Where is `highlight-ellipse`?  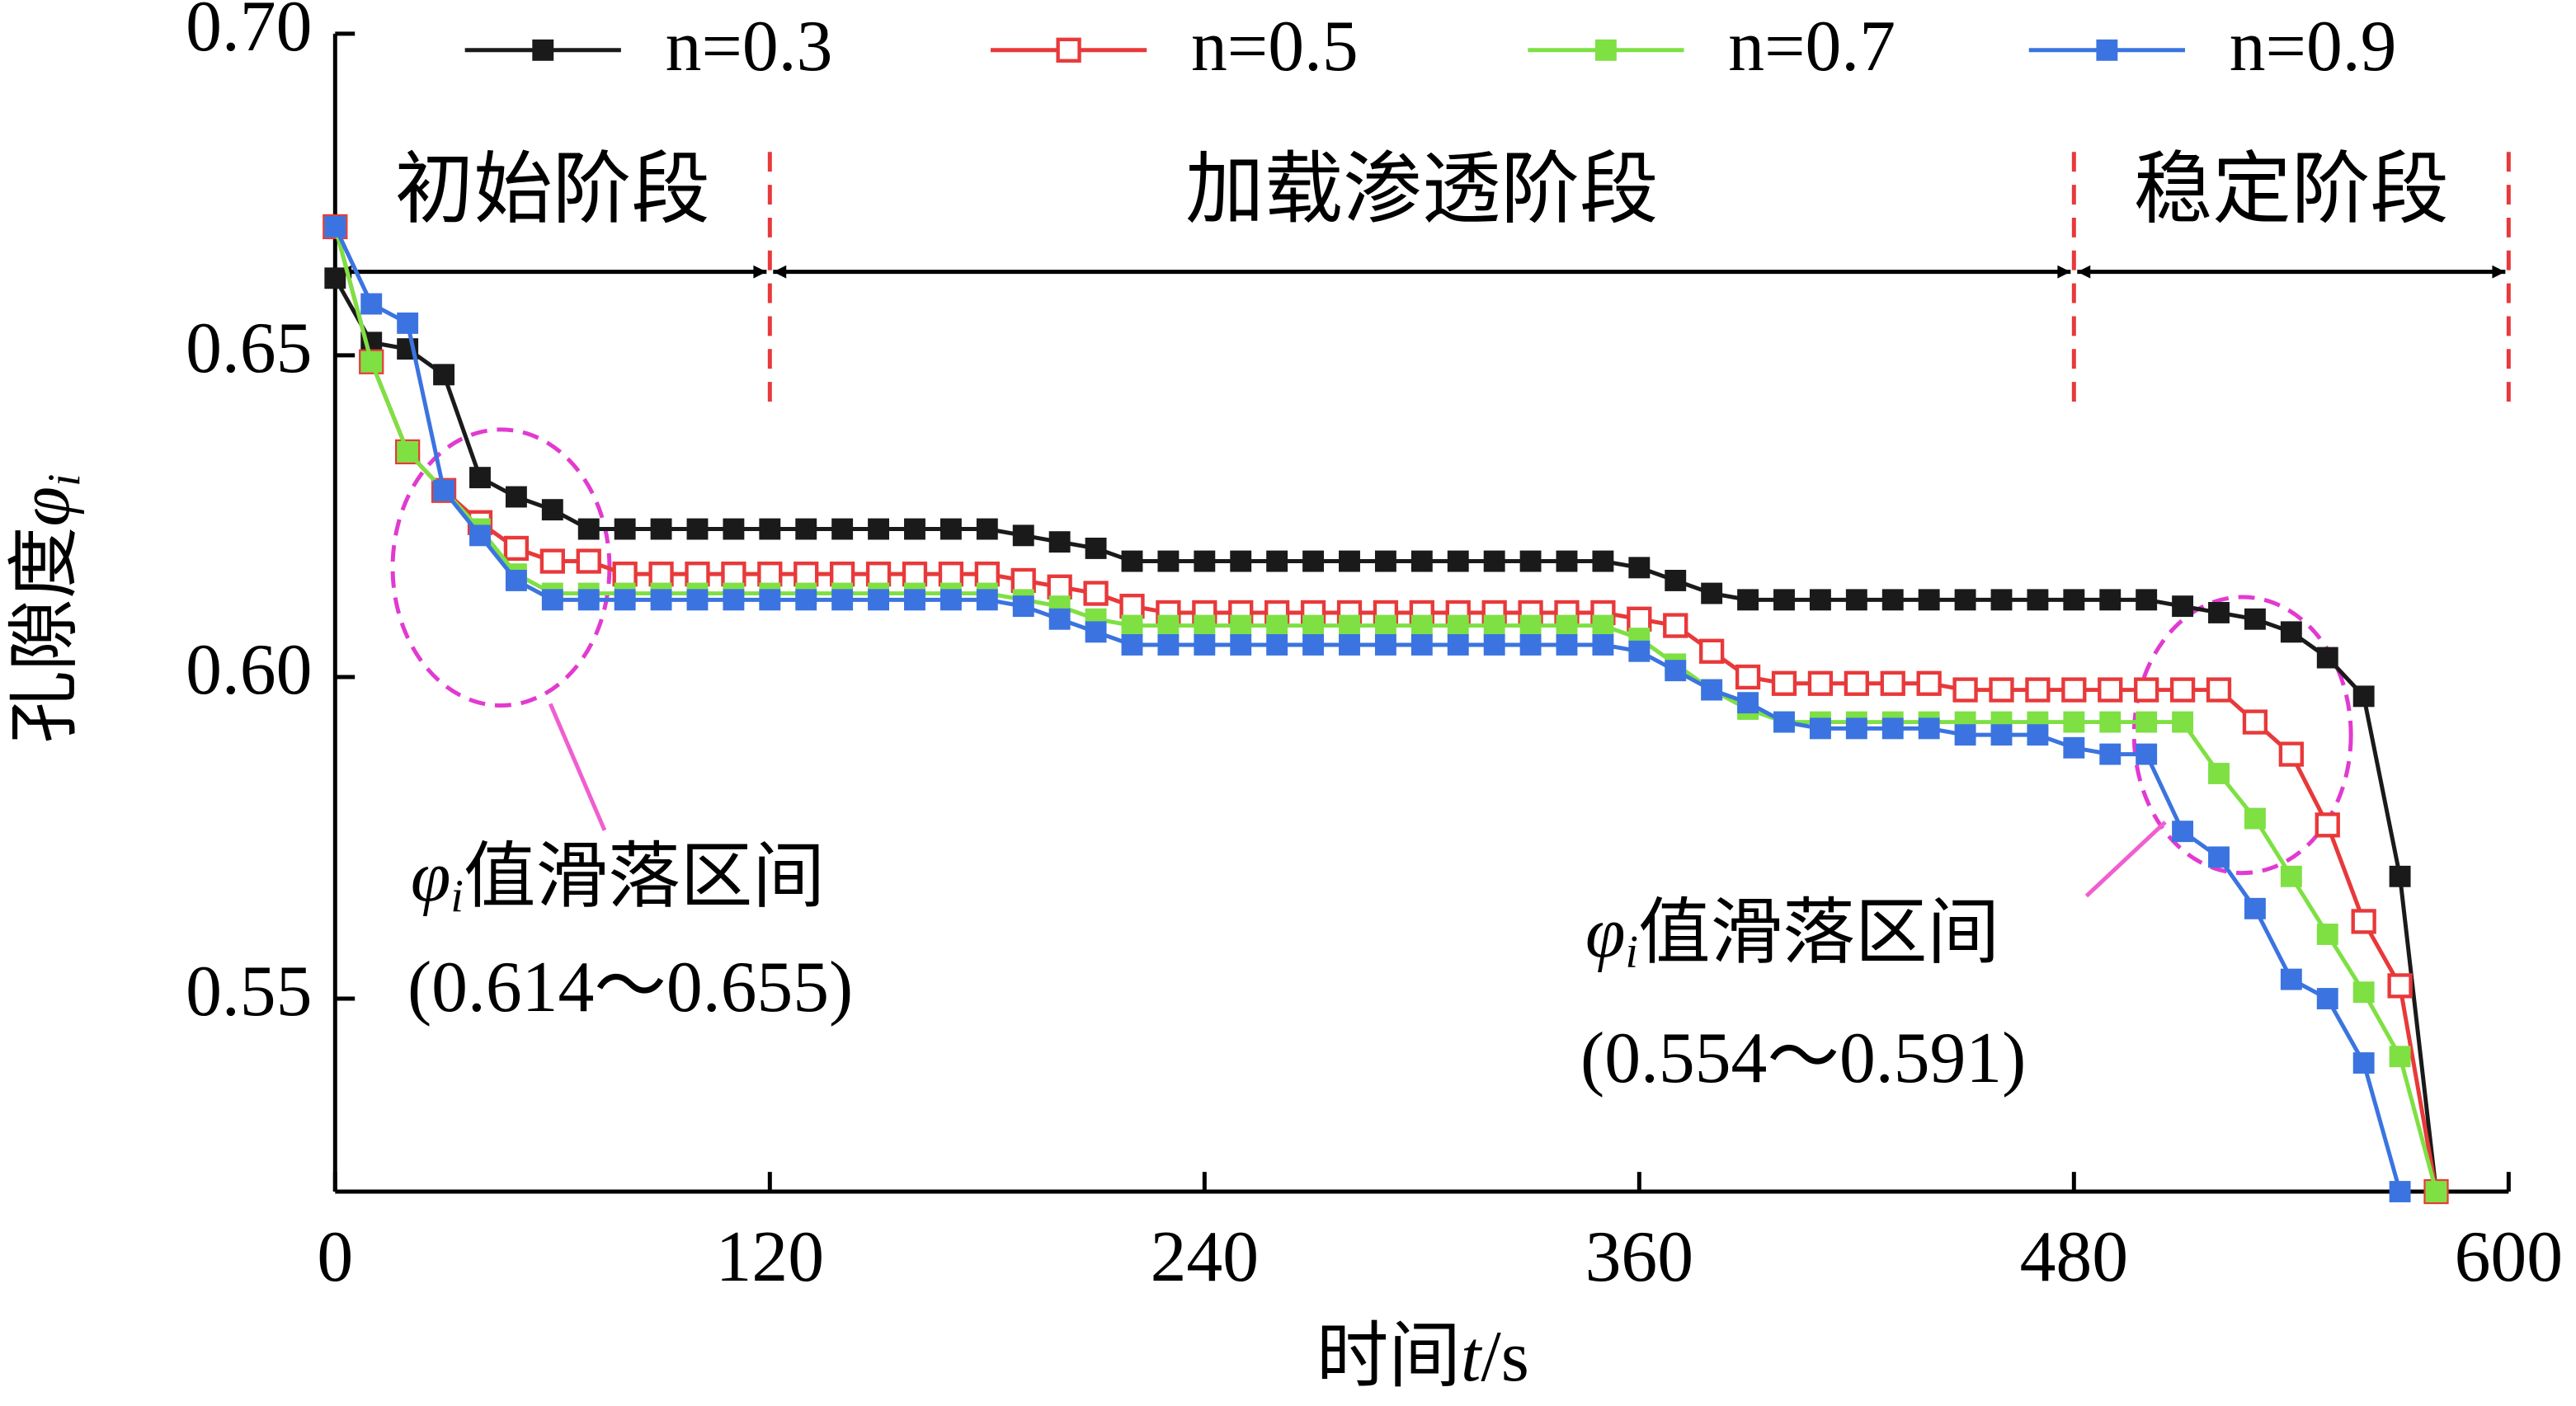
highlight-ellipse is located at coordinates (2242, 735).